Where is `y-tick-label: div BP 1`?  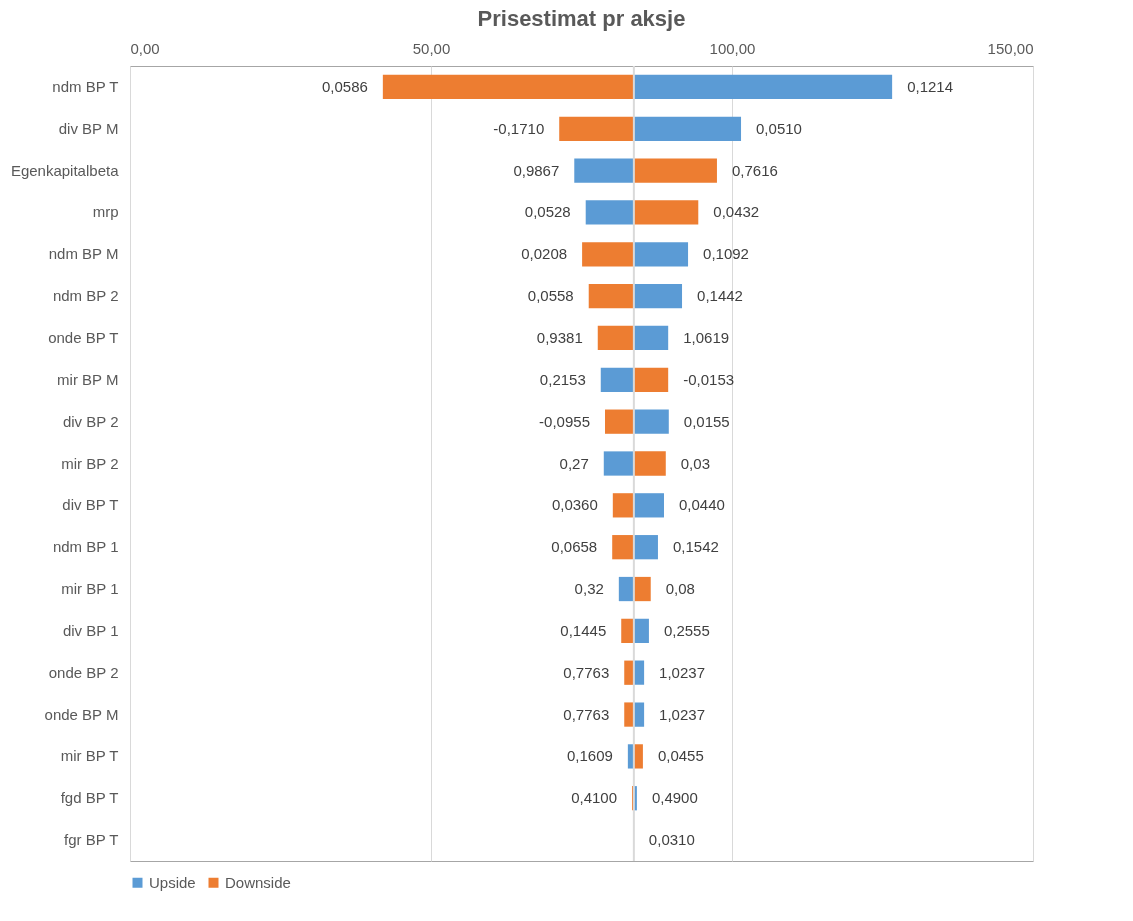
y-tick-label: div BP 1 is located at coordinates (90, 630).